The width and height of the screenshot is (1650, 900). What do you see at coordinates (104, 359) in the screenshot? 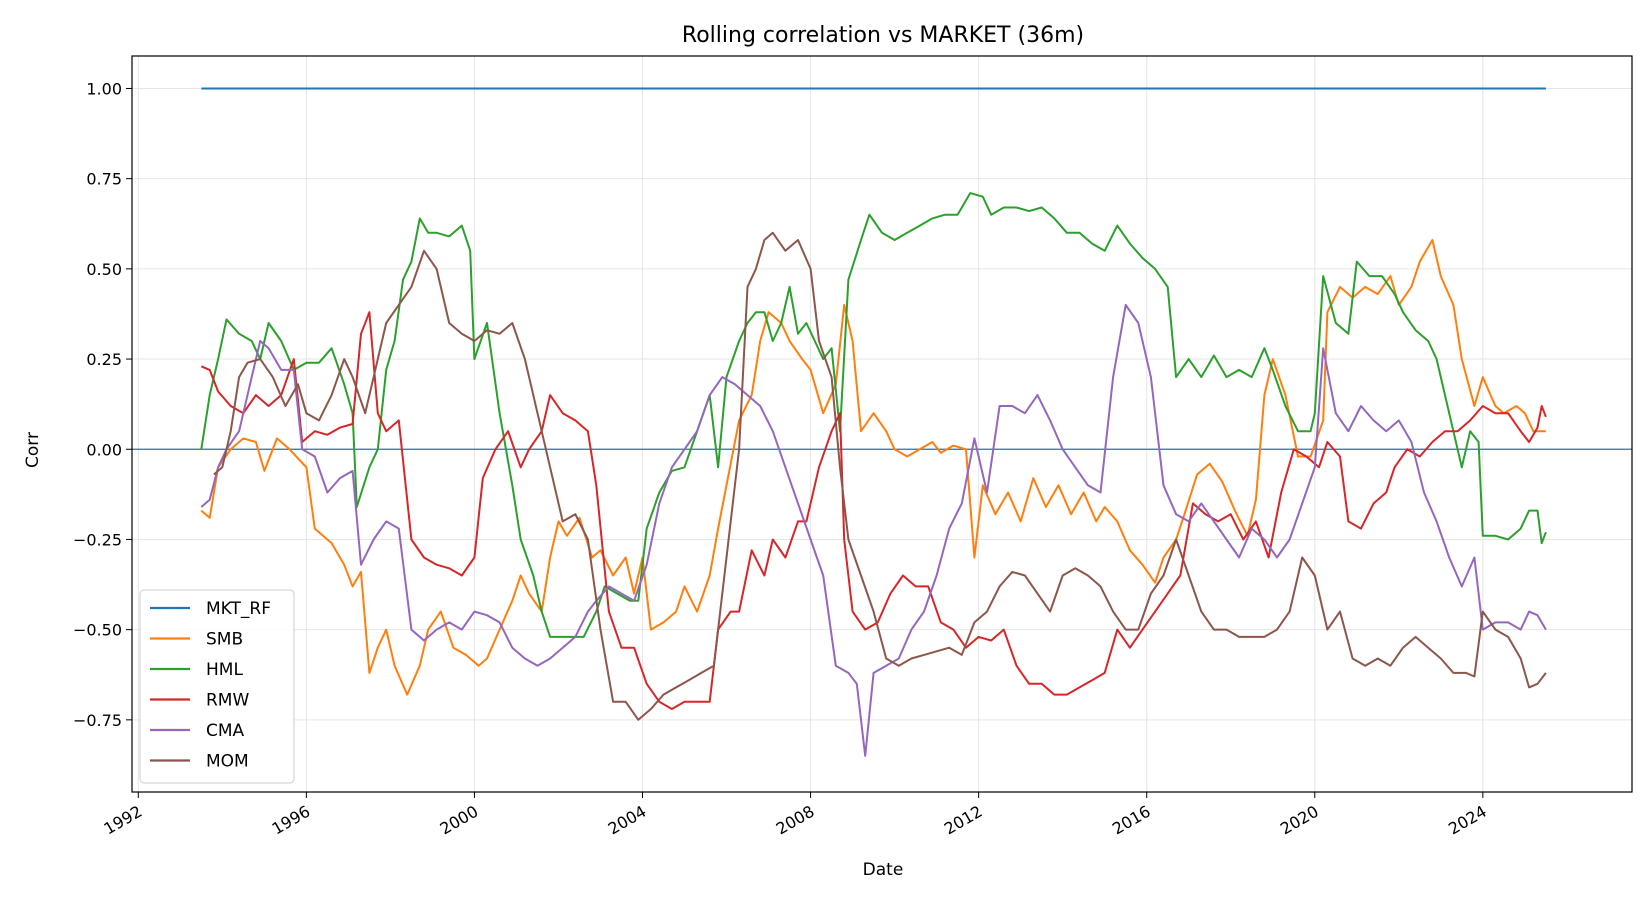
I see `y-tick-label: 0.25` at bounding box center [104, 359].